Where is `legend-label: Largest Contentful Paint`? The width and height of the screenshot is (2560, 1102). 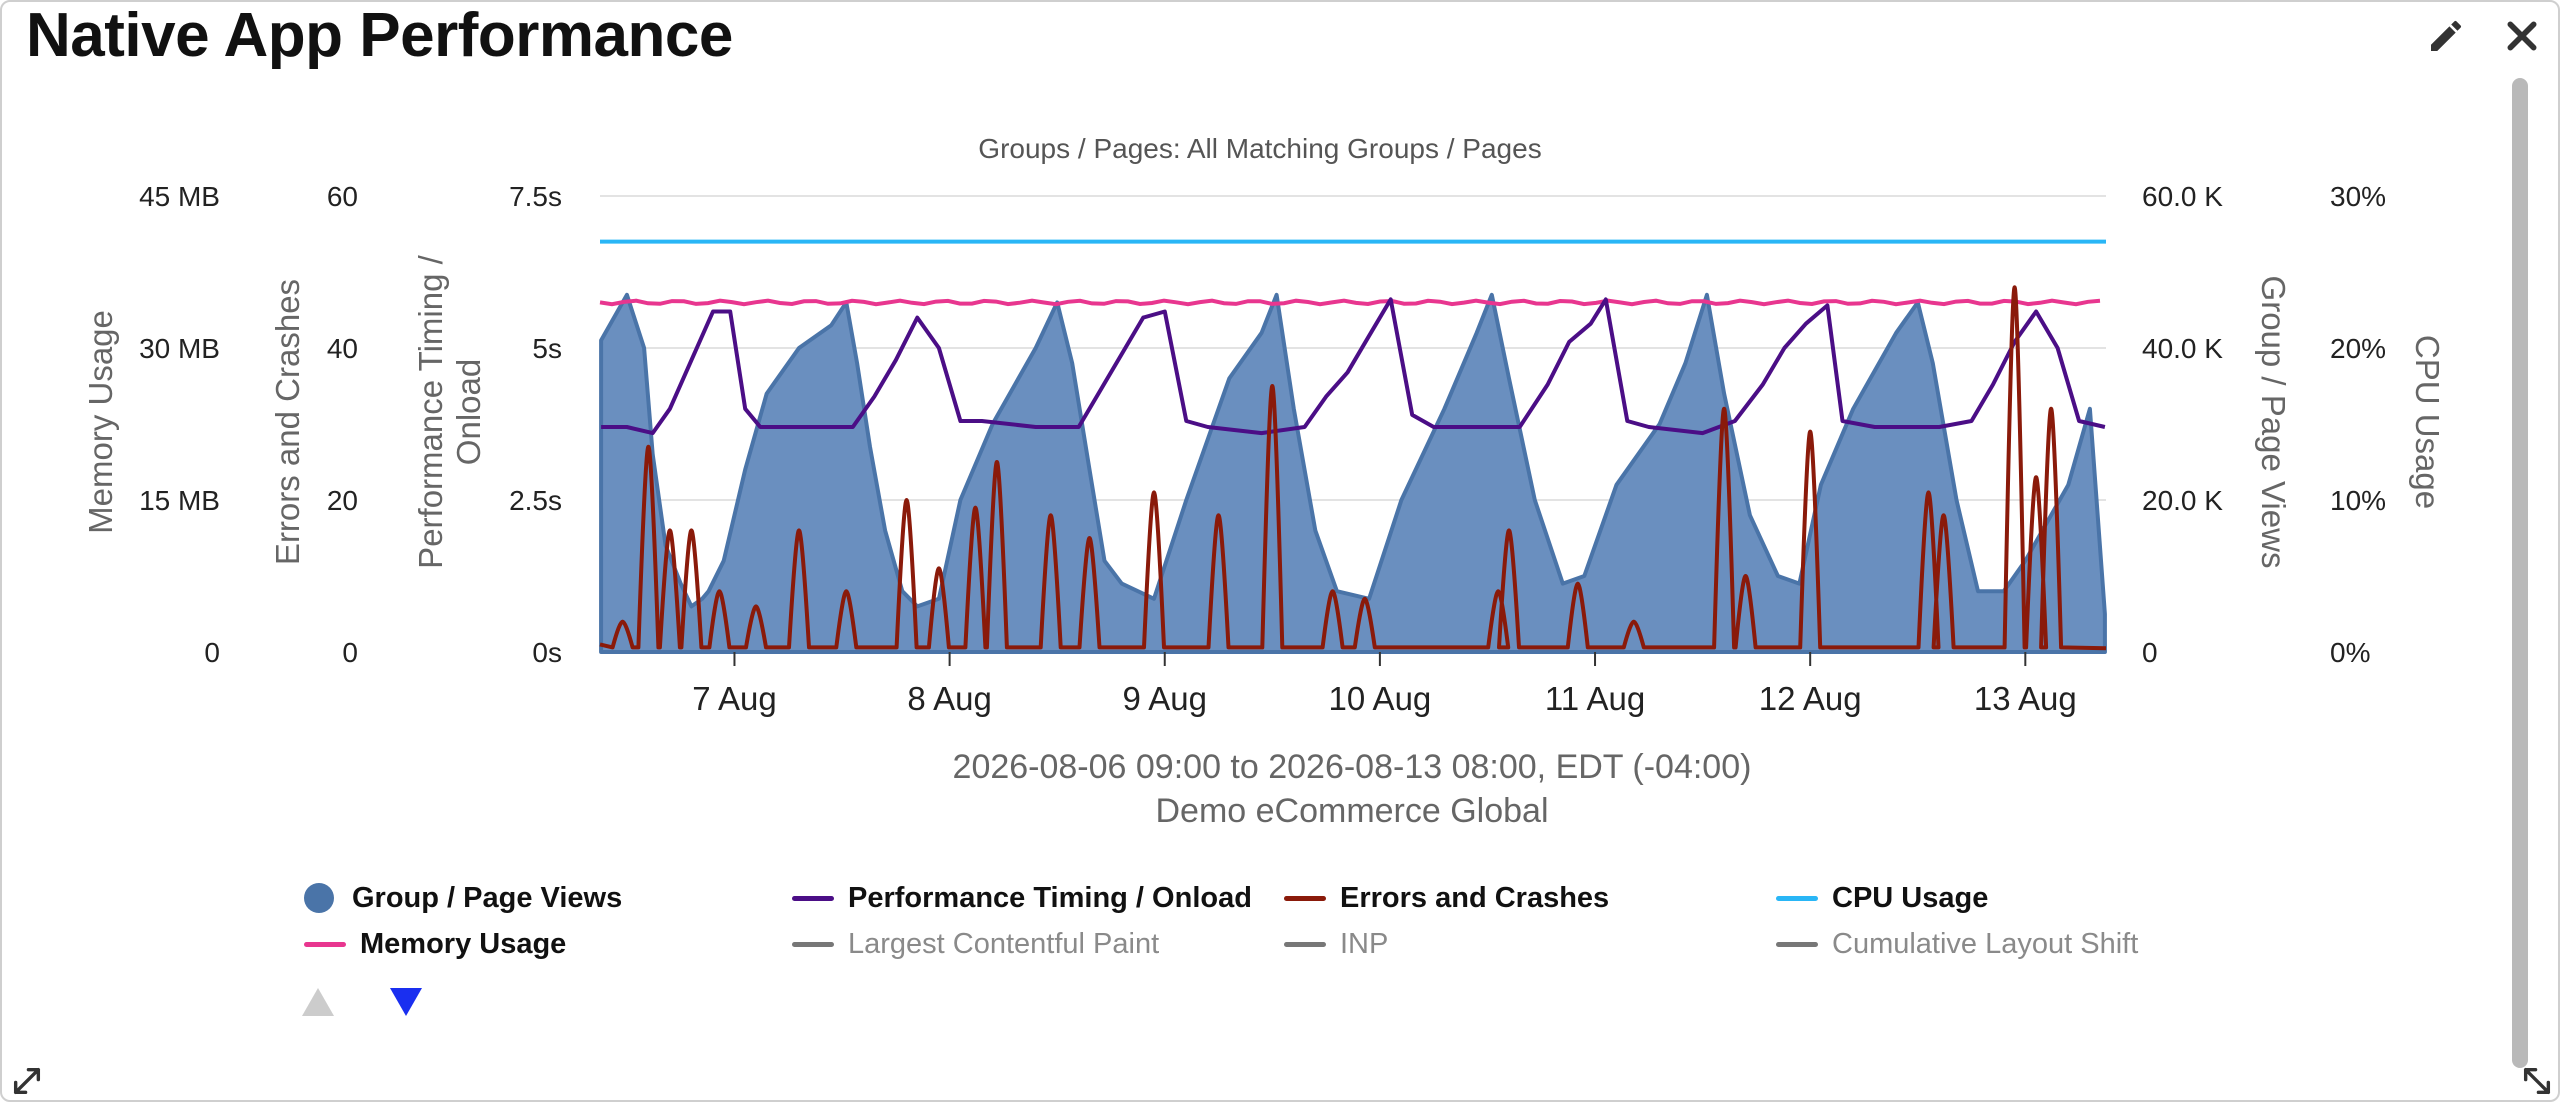 legend-label: Largest Contentful Paint is located at coordinates (1004, 943).